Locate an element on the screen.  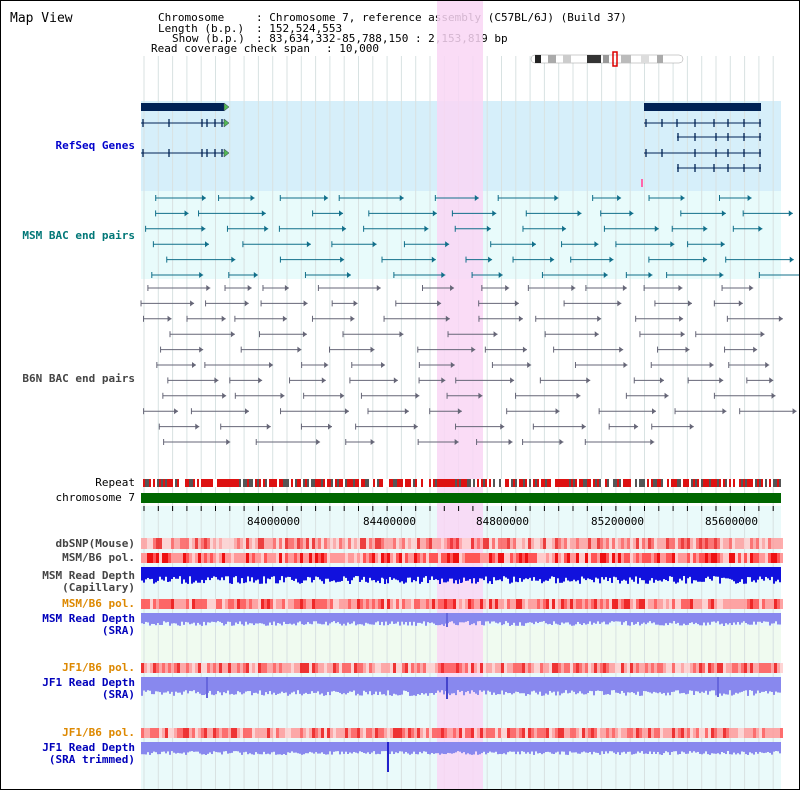
track-label-jf1-read-depth-sra: JF1 Read Depth (SRA) is located at coordinates (88, 688).